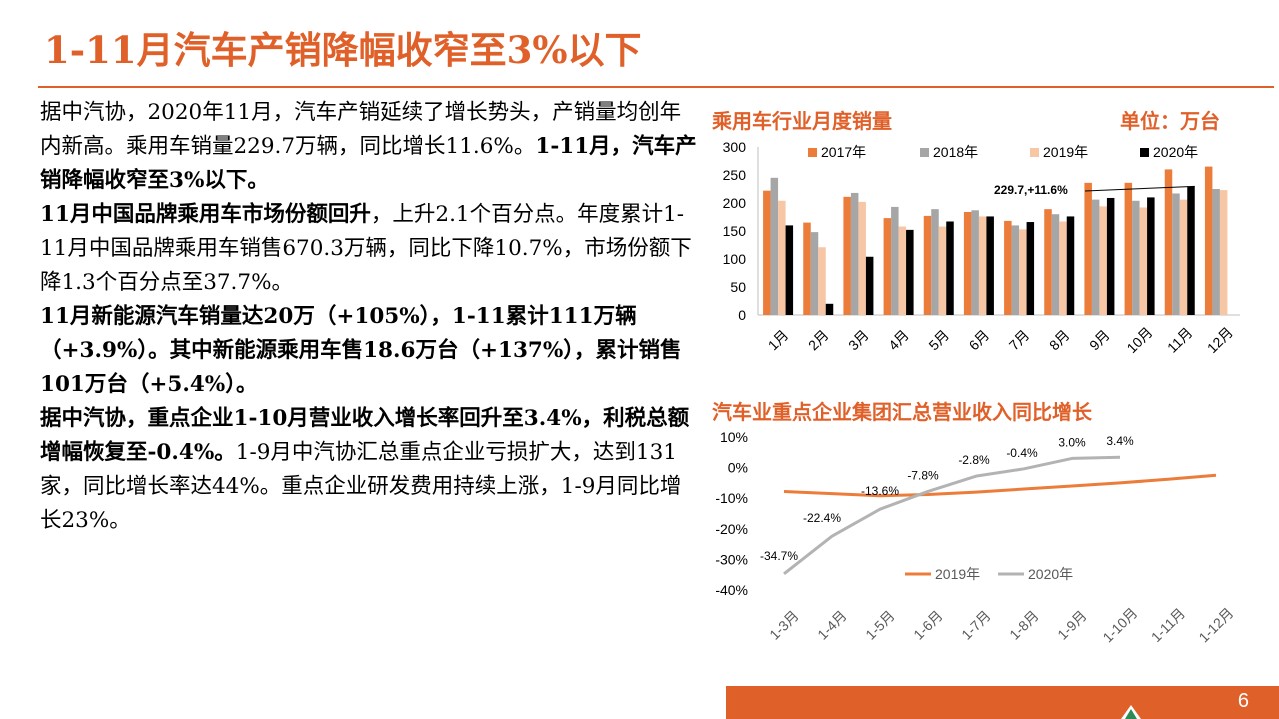 The image size is (1279, 719). Describe the element at coordinates (1128, 248) in the screenshot. I see `bar-2017年-10月` at that location.